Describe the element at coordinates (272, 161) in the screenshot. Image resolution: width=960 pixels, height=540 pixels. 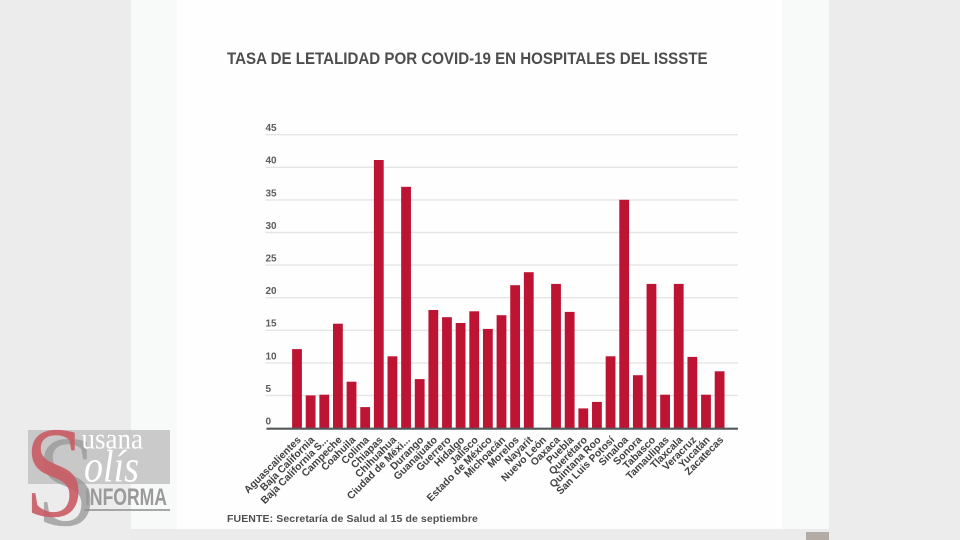
I see `svg-text: 40` at that location.